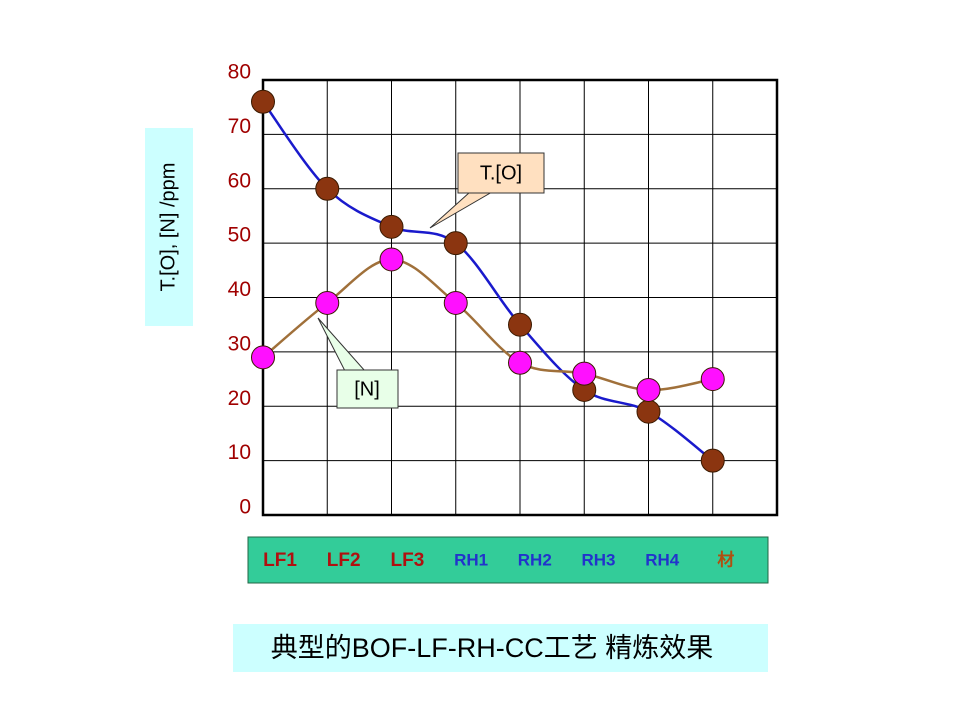 The height and width of the screenshot is (720, 960). What do you see at coordinates (239, 180) in the screenshot?
I see `y-tick-label: 60` at bounding box center [239, 180].